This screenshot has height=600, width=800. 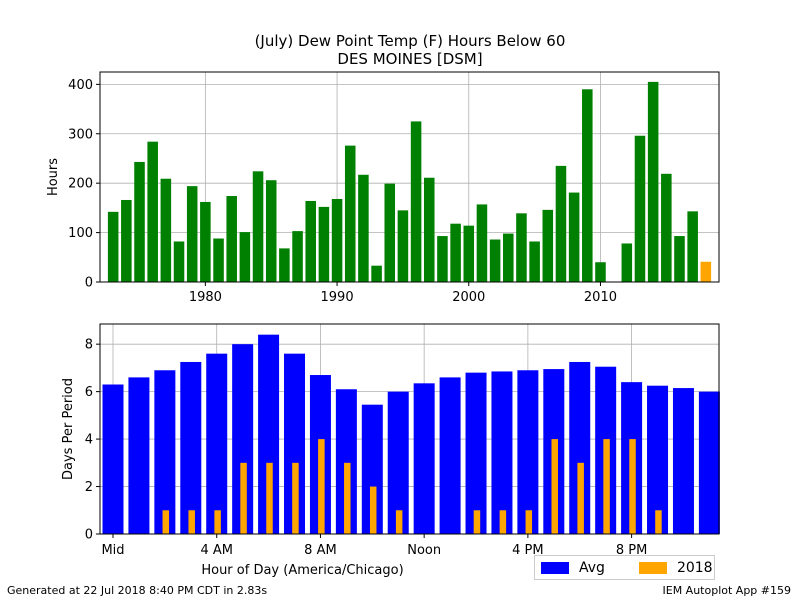 I want to click on bar-year-2013, so click(x=640, y=208).